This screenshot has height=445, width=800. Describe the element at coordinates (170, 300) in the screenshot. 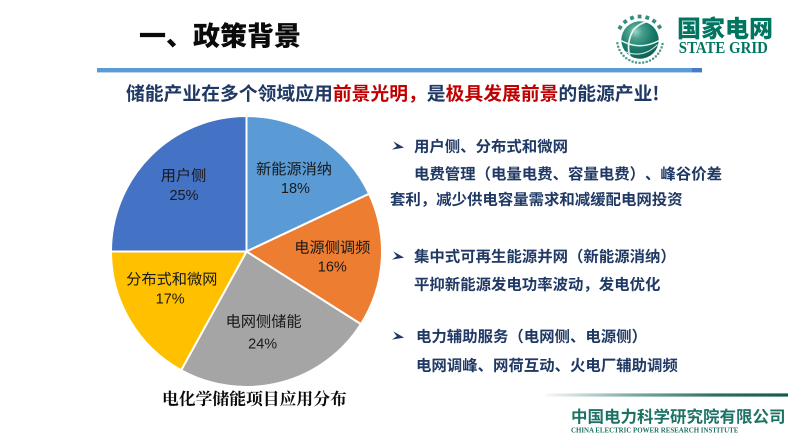

I see `svg-text: 17%` at that location.